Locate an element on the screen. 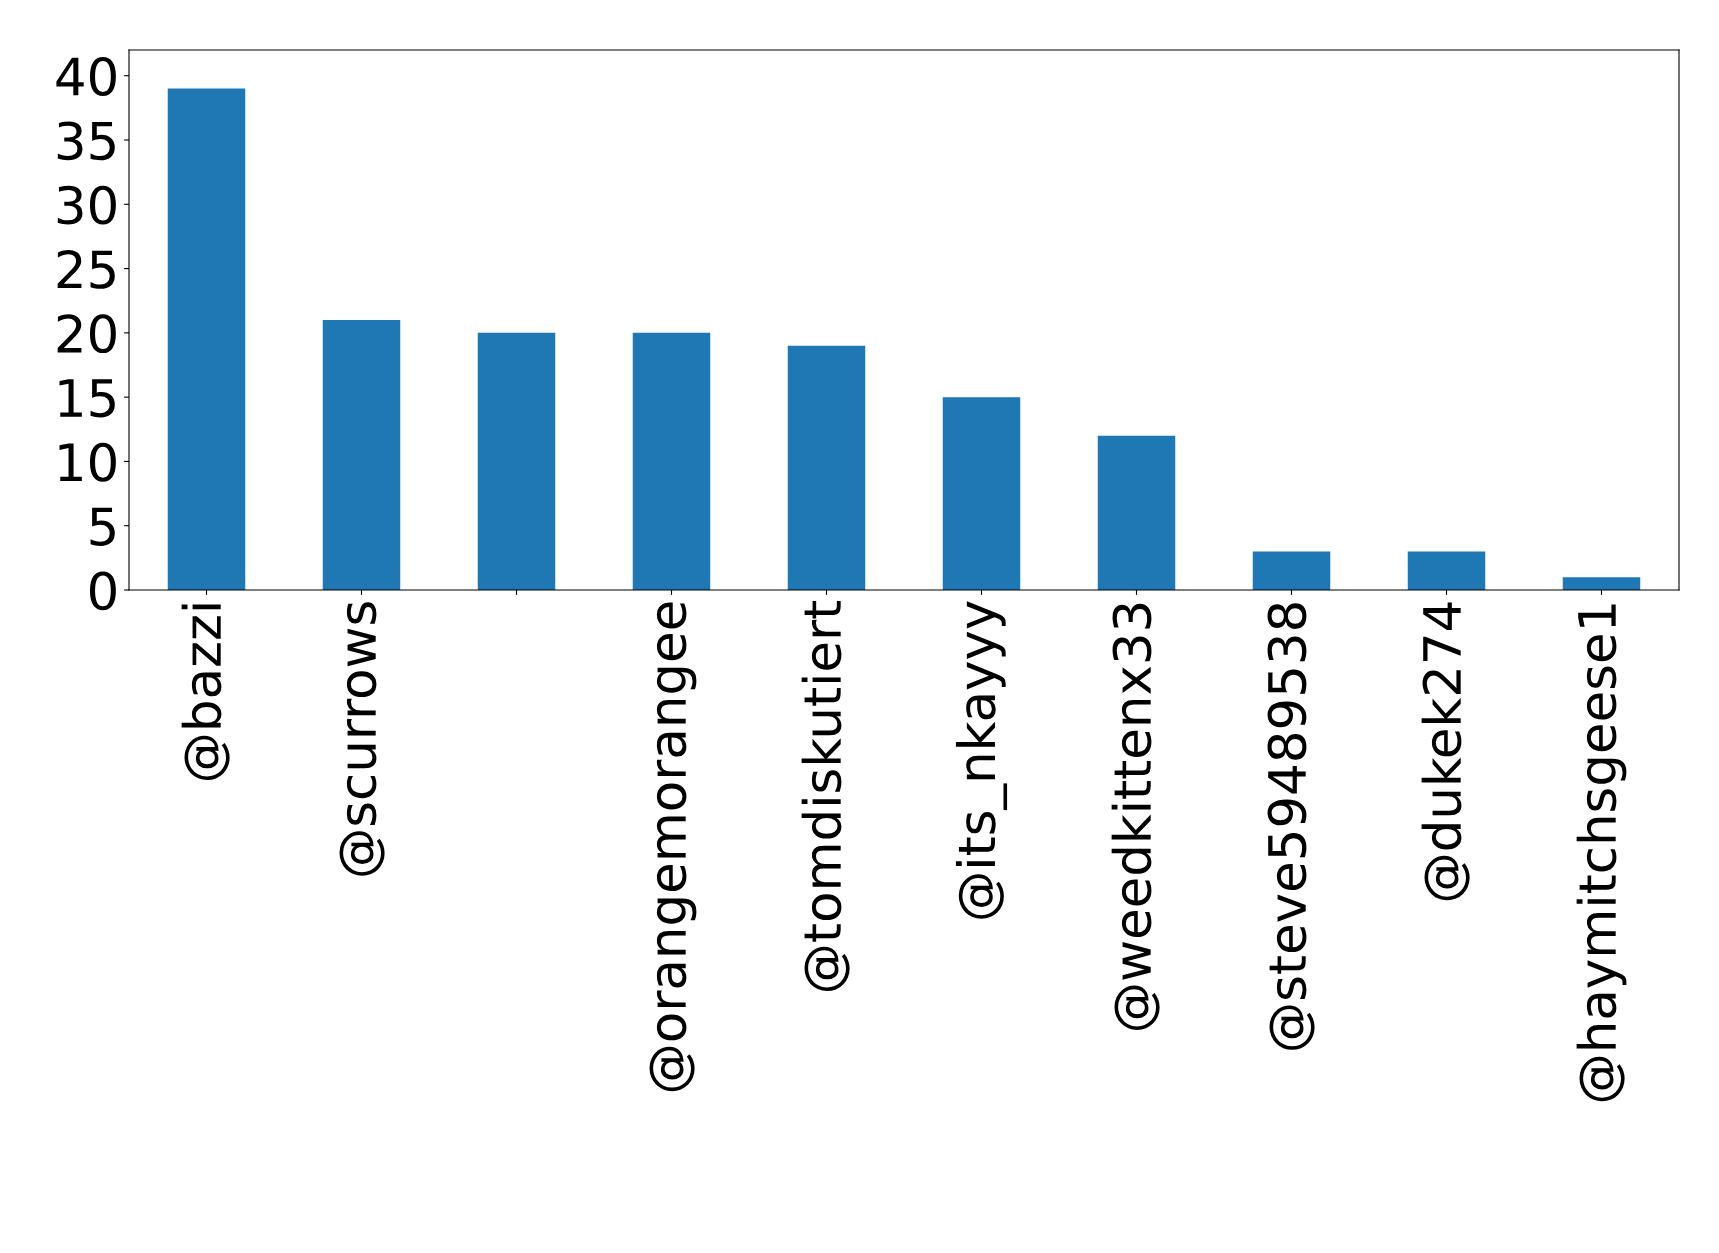  x-tick-label: @tomdiskutiert is located at coordinates (825, 796).